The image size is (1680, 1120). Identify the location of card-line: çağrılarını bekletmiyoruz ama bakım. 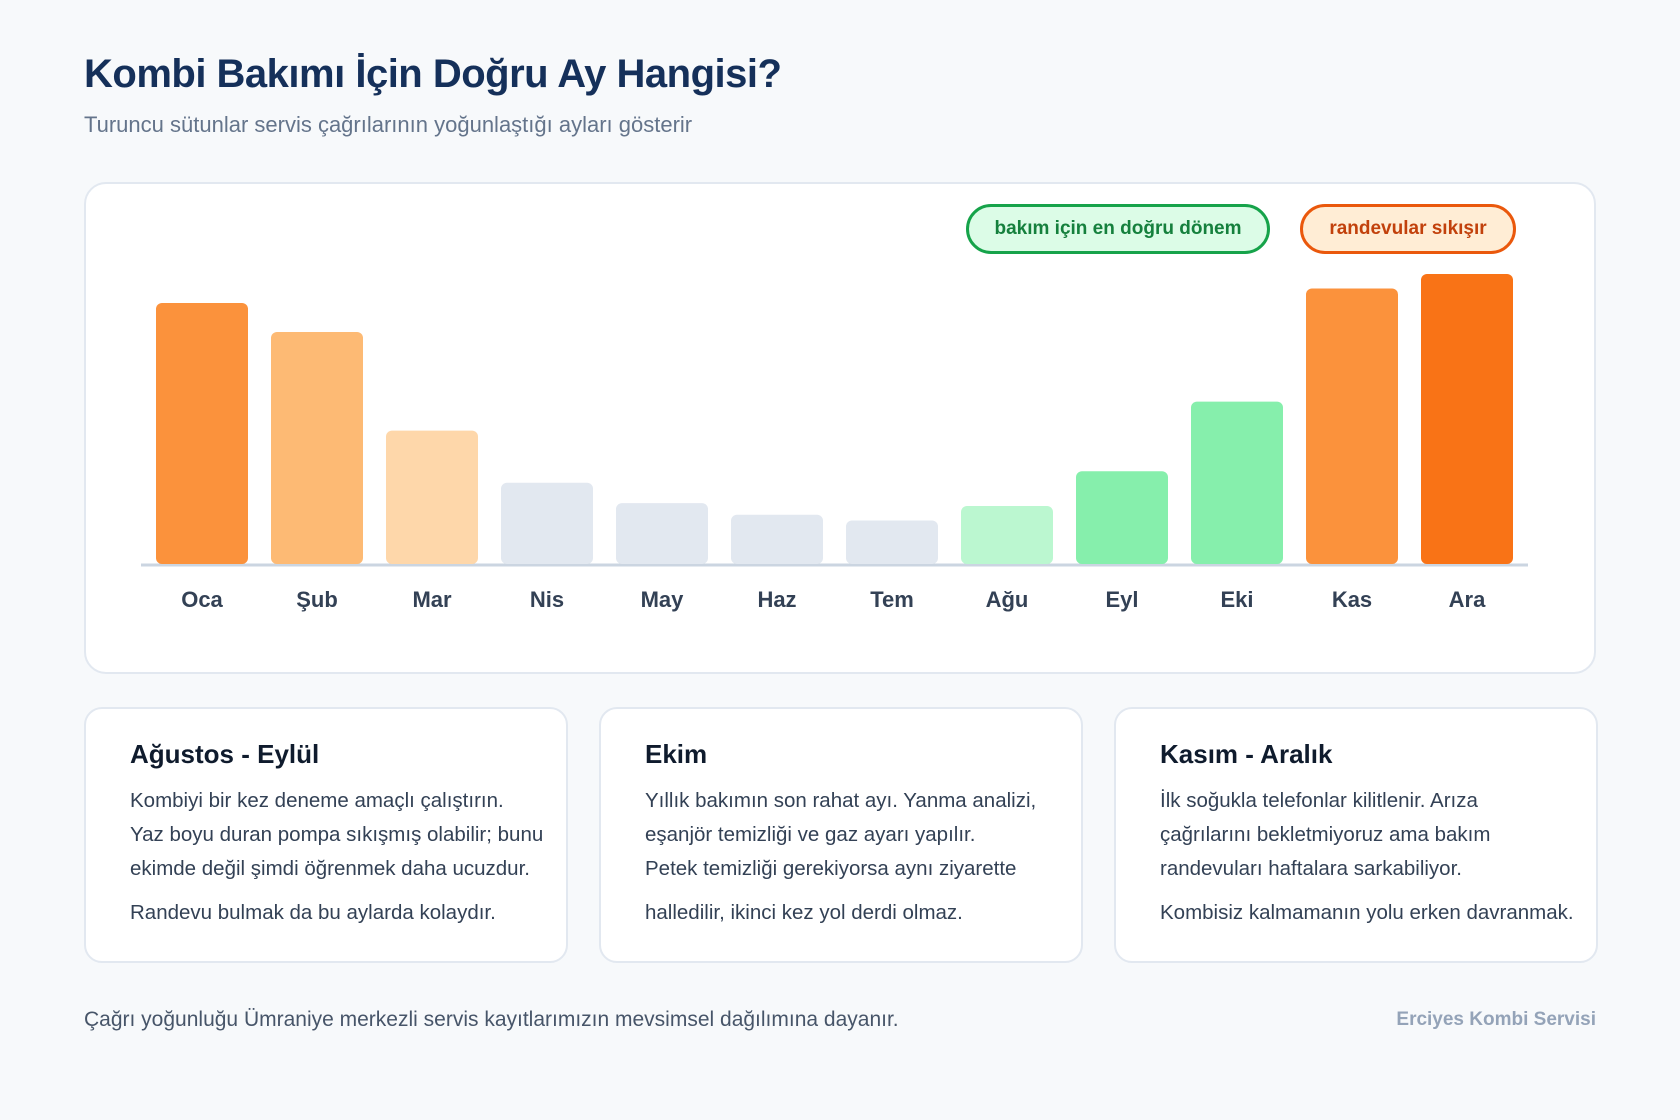
(1325, 834).